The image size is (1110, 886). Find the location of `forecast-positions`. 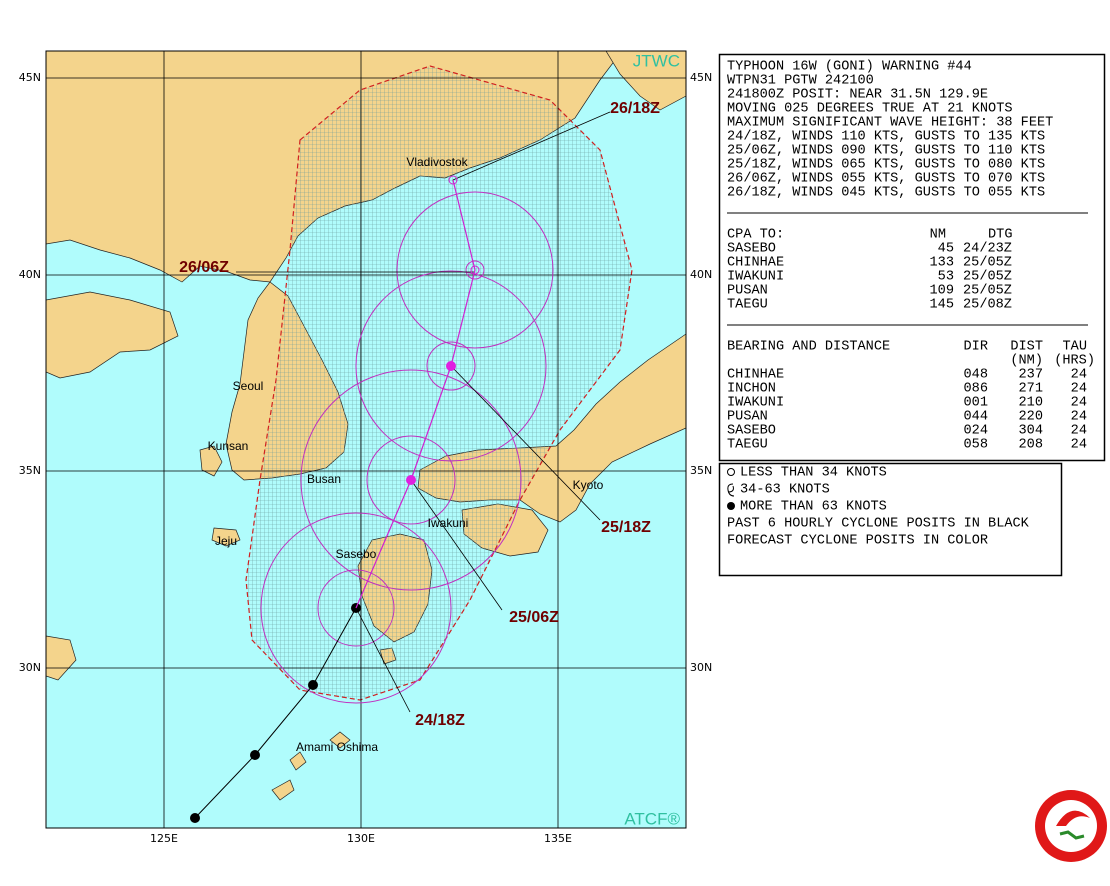

forecast-positions is located at coordinates (443, 330).